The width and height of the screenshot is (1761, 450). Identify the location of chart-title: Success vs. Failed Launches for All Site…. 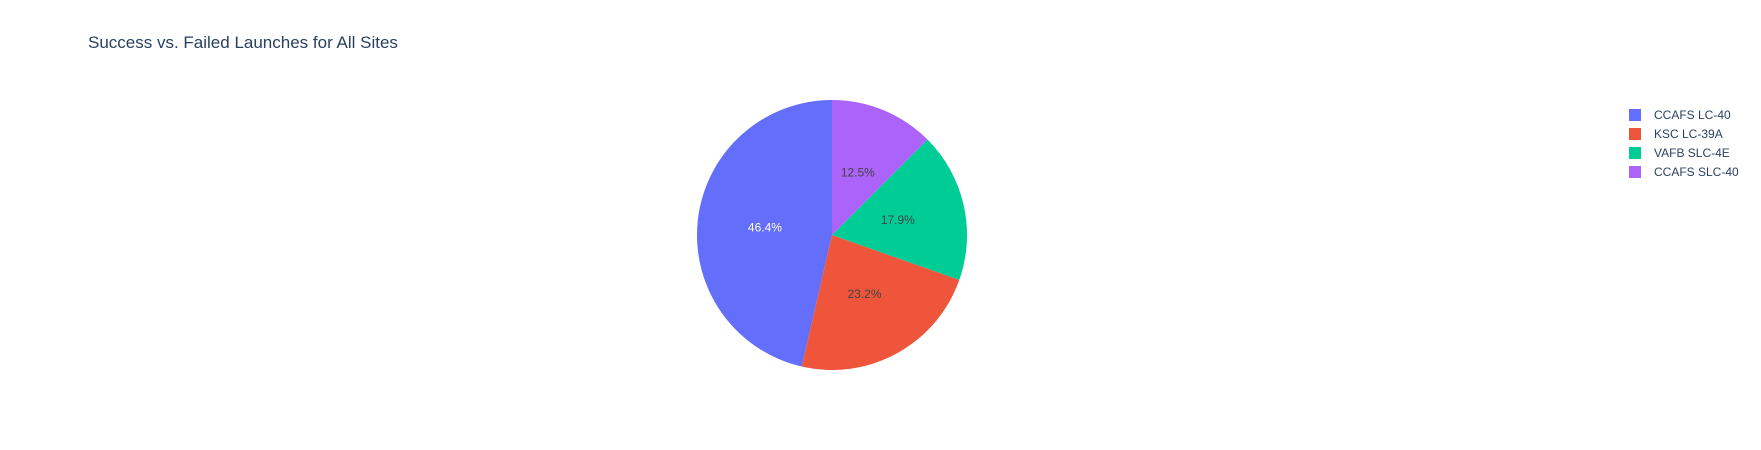
(243, 42).